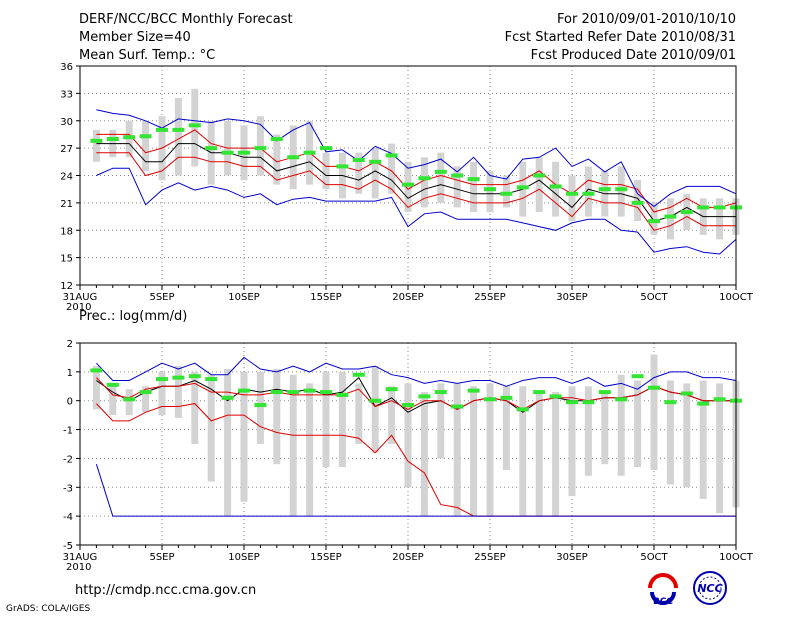  What do you see at coordinates (68, 459) in the screenshot?
I see `precip-ytick-label: -2` at bounding box center [68, 459].